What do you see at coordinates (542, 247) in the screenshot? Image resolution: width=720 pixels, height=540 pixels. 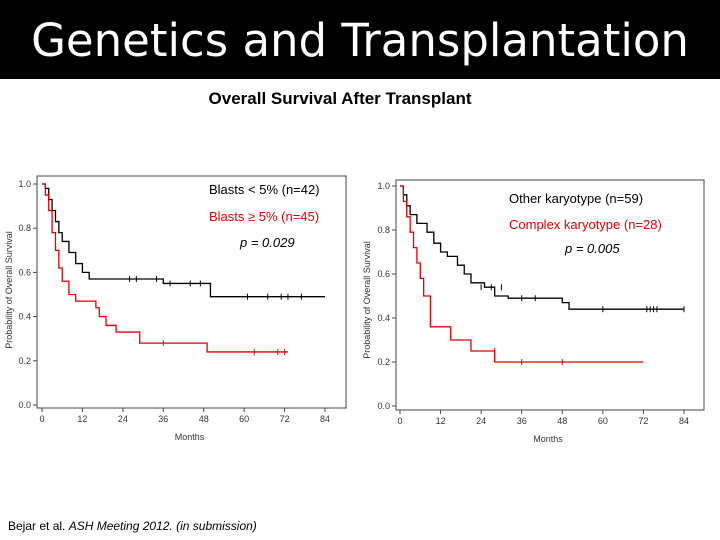 I see `series-line-black` at bounding box center [542, 247].